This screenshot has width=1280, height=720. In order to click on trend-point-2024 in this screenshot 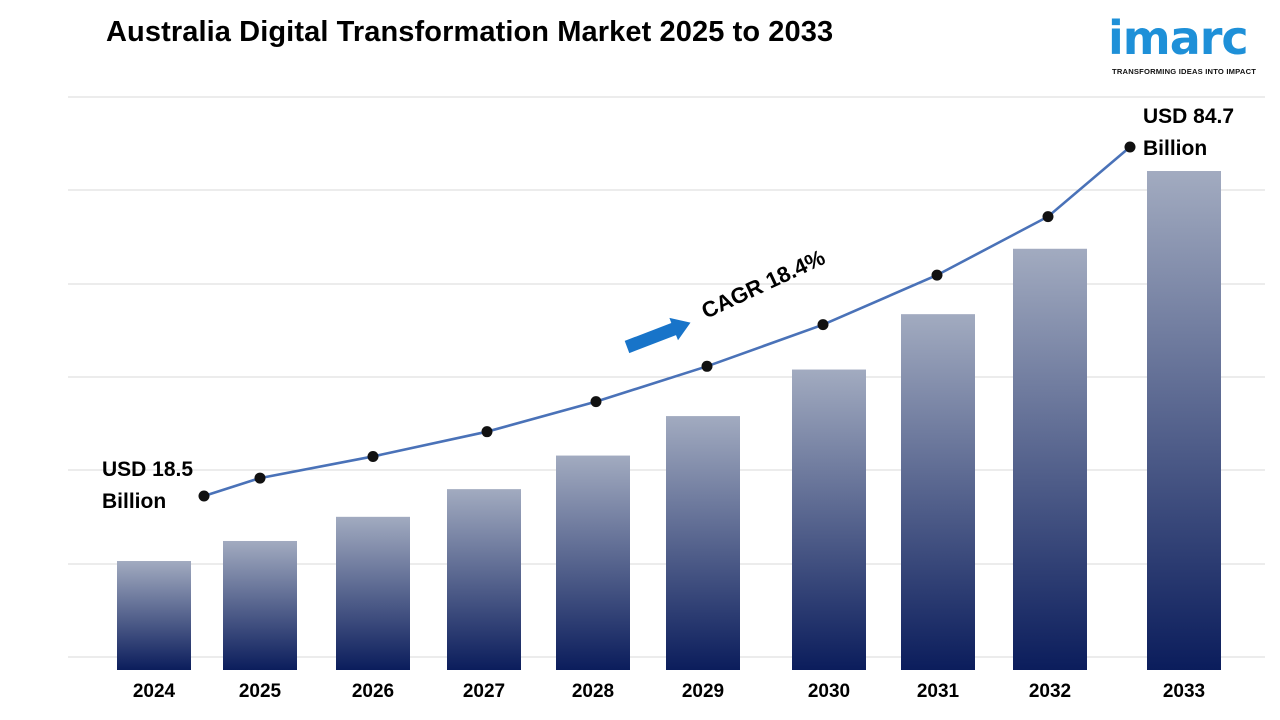, I will do `click(204, 496)`.